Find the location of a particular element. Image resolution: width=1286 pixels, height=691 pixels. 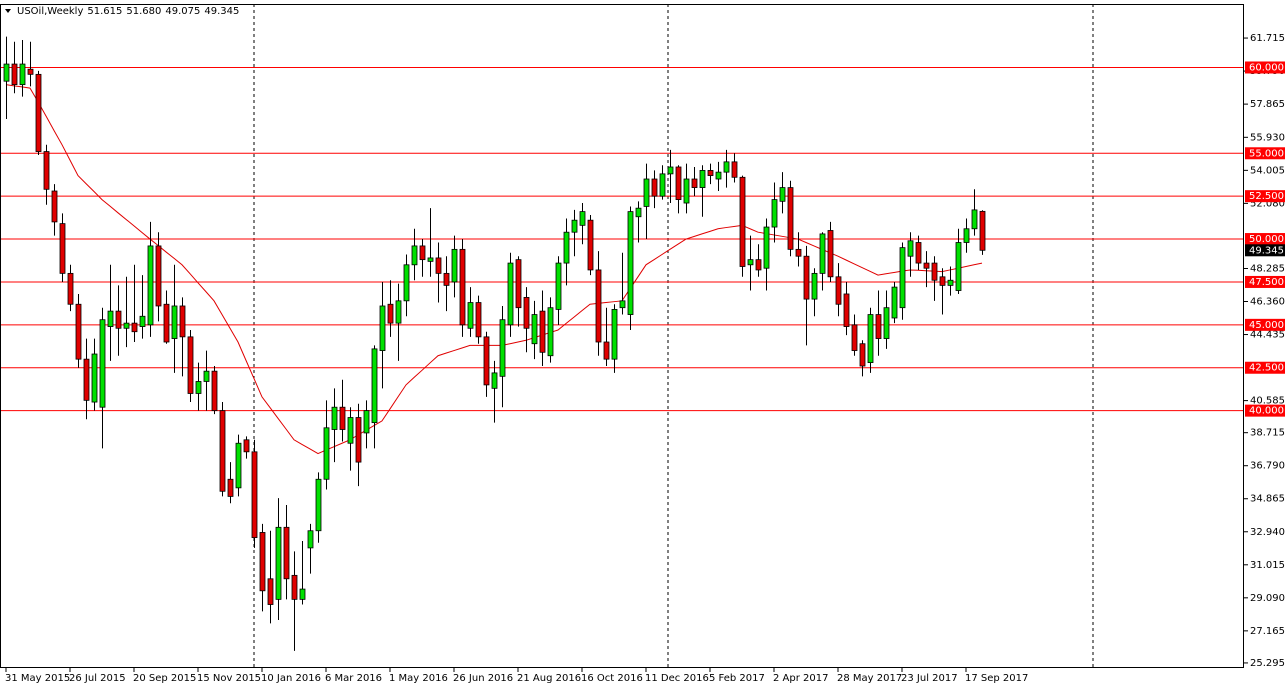

level-label: 60.000 is located at coordinates (1266, 67).